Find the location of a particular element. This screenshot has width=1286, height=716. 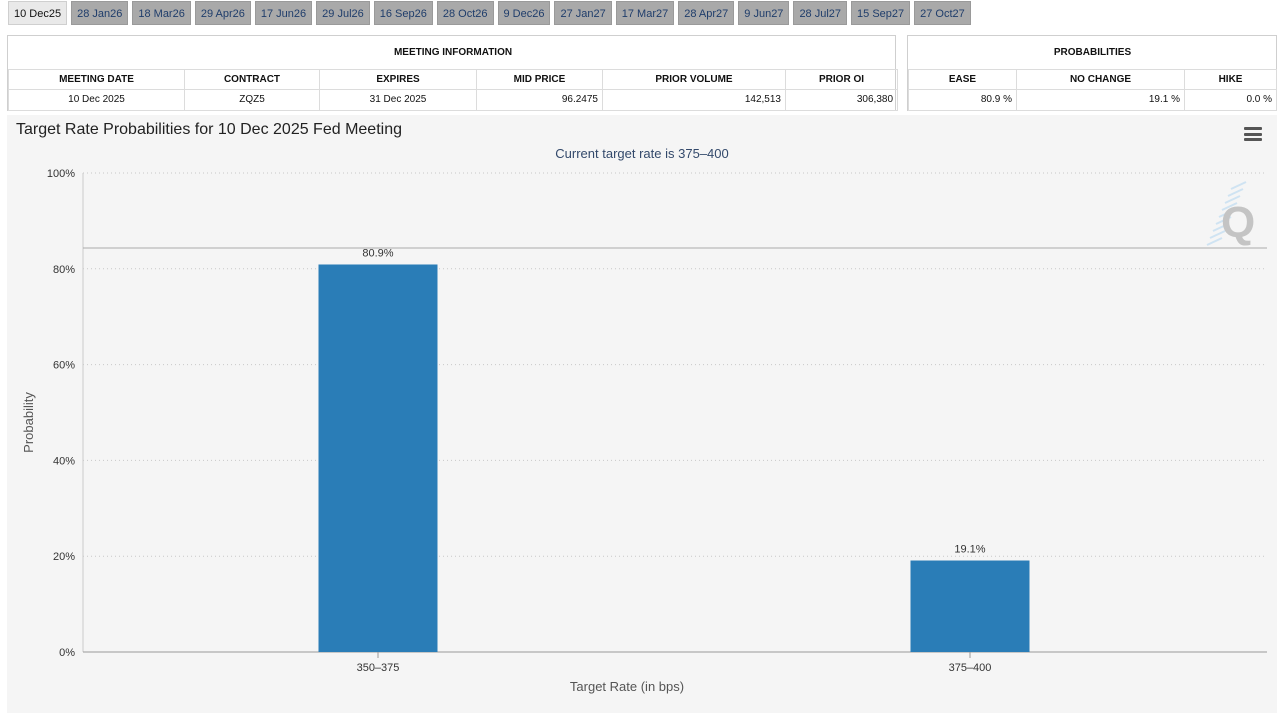

y-tick-label: 100% is located at coordinates (61, 174).